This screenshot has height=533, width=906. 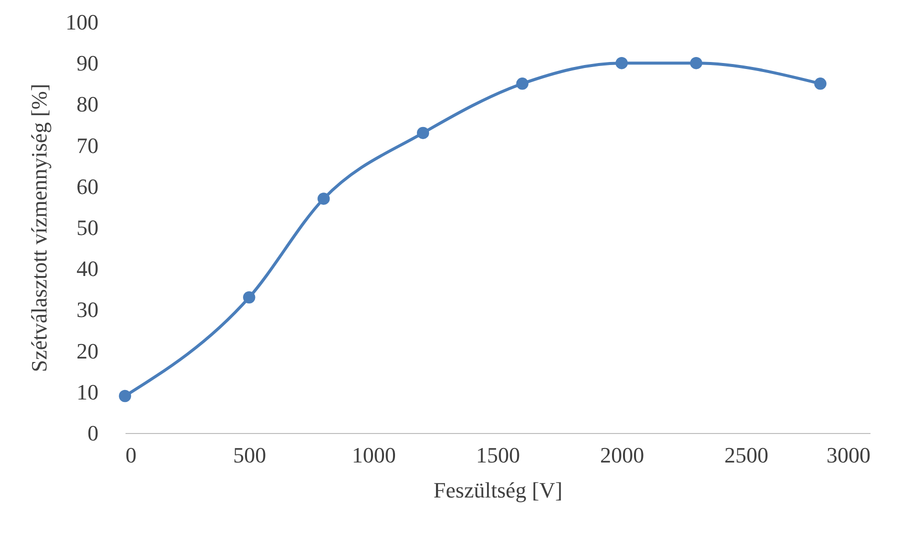 What do you see at coordinates (498, 455) in the screenshot?
I see `x-tick-label: 1500` at bounding box center [498, 455].